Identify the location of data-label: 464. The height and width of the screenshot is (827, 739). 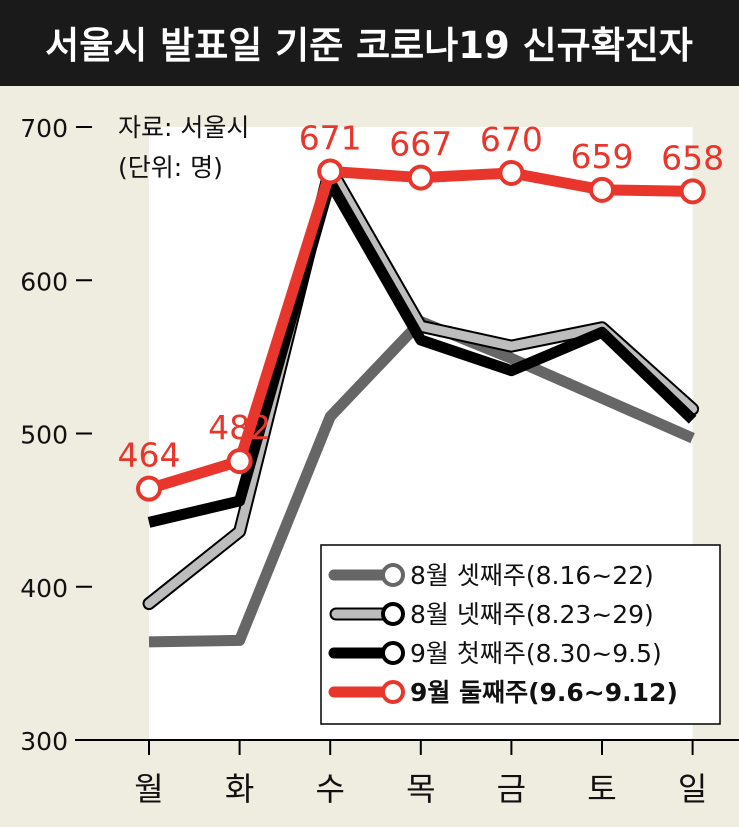
(149, 455).